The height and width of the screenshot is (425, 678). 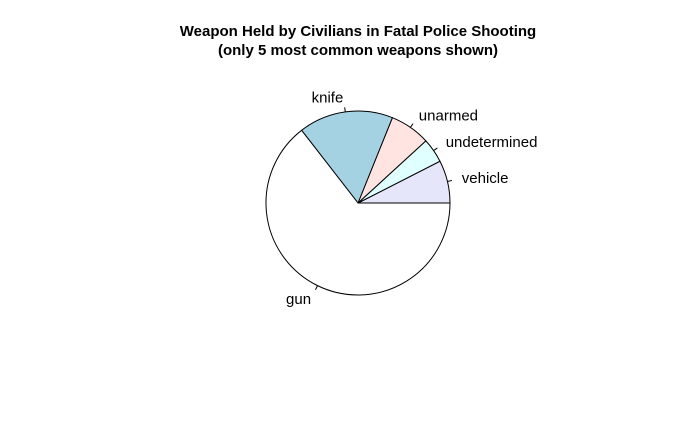 What do you see at coordinates (298, 299) in the screenshot?
I see `slice-label-gun: gun` at bounding box center [298, 299].